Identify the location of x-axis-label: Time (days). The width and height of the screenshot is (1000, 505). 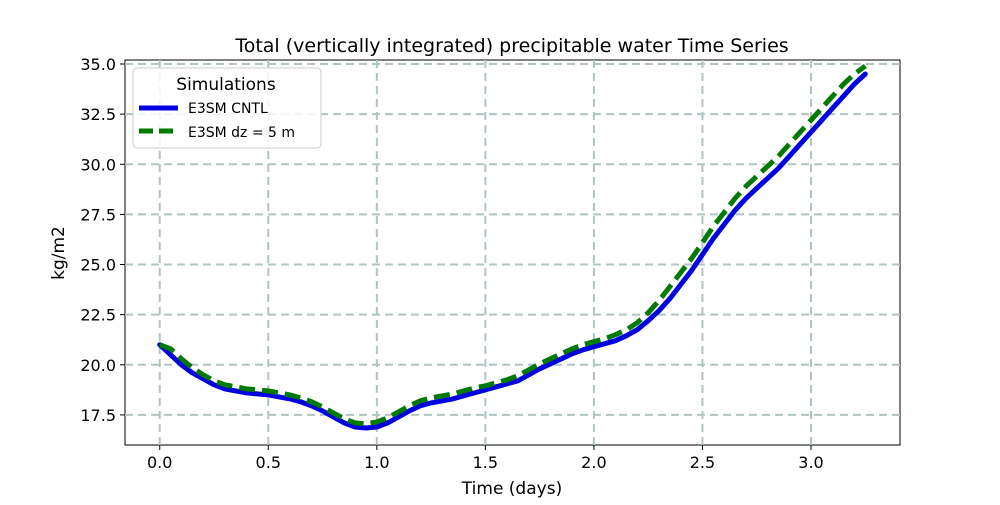
(511, 489).